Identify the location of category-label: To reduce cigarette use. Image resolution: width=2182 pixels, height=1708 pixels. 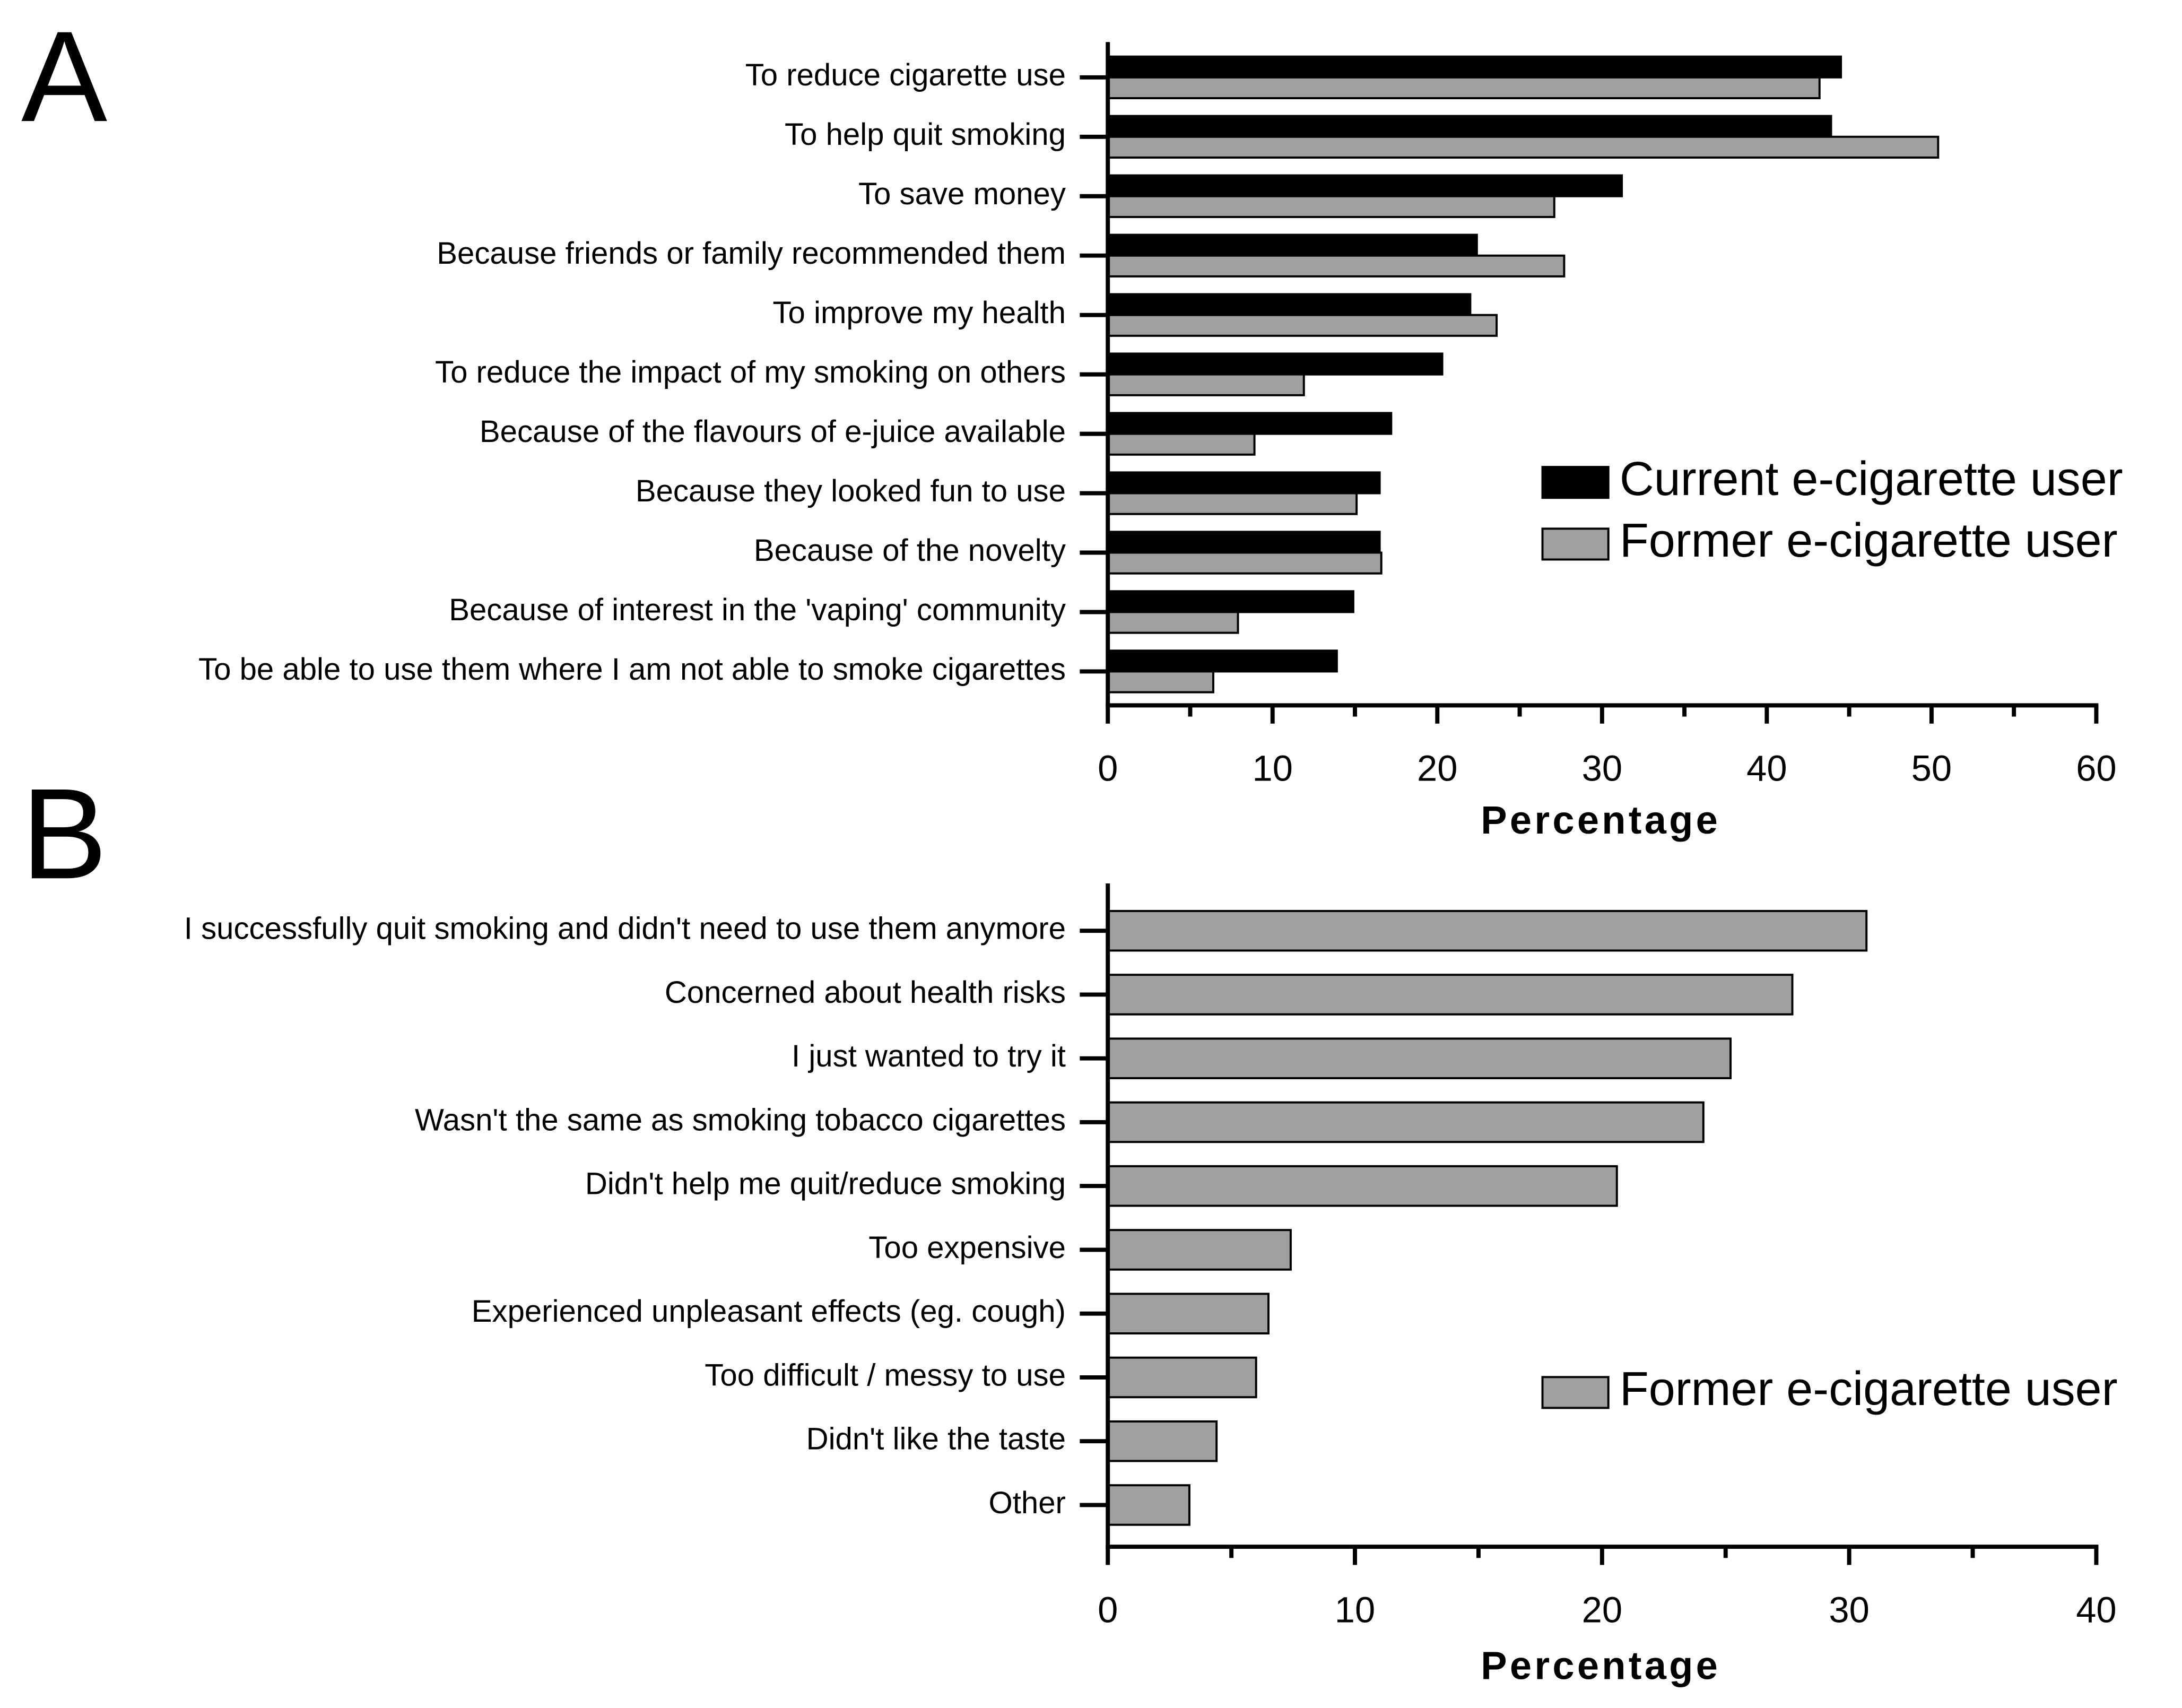
(905, 75).